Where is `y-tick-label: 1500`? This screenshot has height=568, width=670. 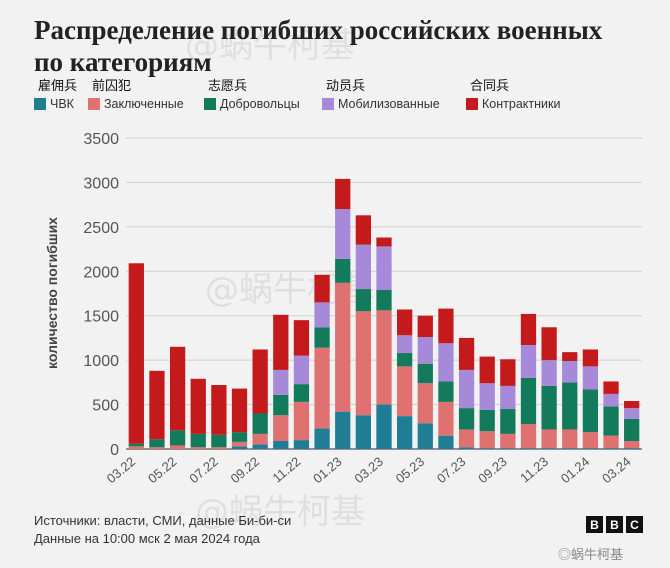 y-tick-label: 1500 is located at coordinates (101, 317).